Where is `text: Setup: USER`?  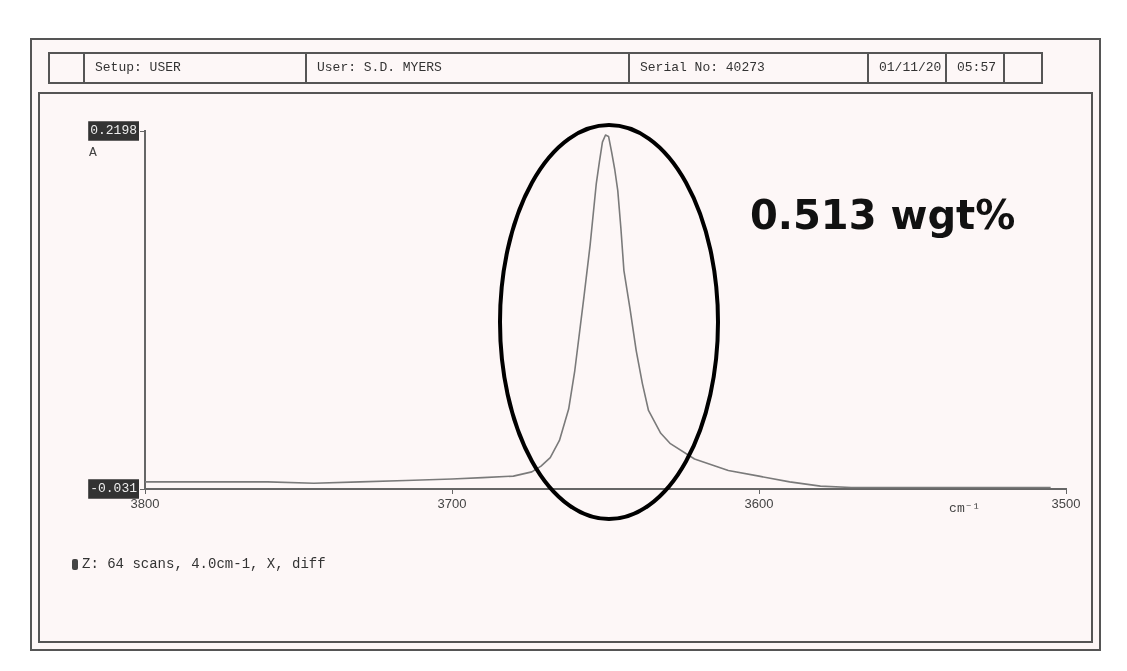
text: Setup: USER is located at coordinates (195, 68).